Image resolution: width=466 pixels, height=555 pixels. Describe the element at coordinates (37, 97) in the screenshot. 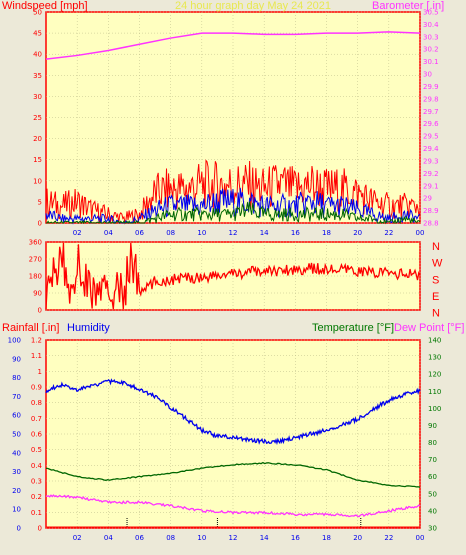

I see `windspeed-tick-label: 30` at that location.